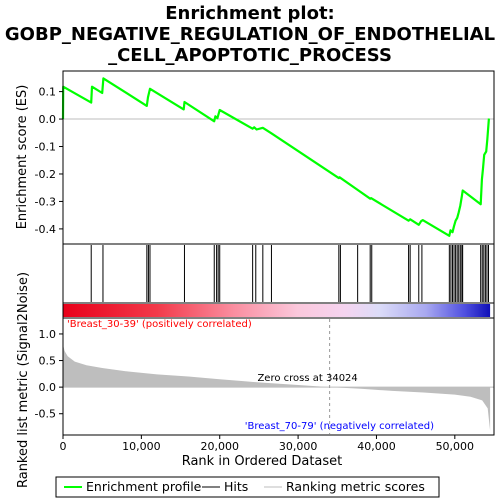 The width and height of the screenshot is (500, 500). Describe the element at coordinates (307, 378) in the screenshot. I see `zero-cross-label: Zero cross at 34024` at that location.